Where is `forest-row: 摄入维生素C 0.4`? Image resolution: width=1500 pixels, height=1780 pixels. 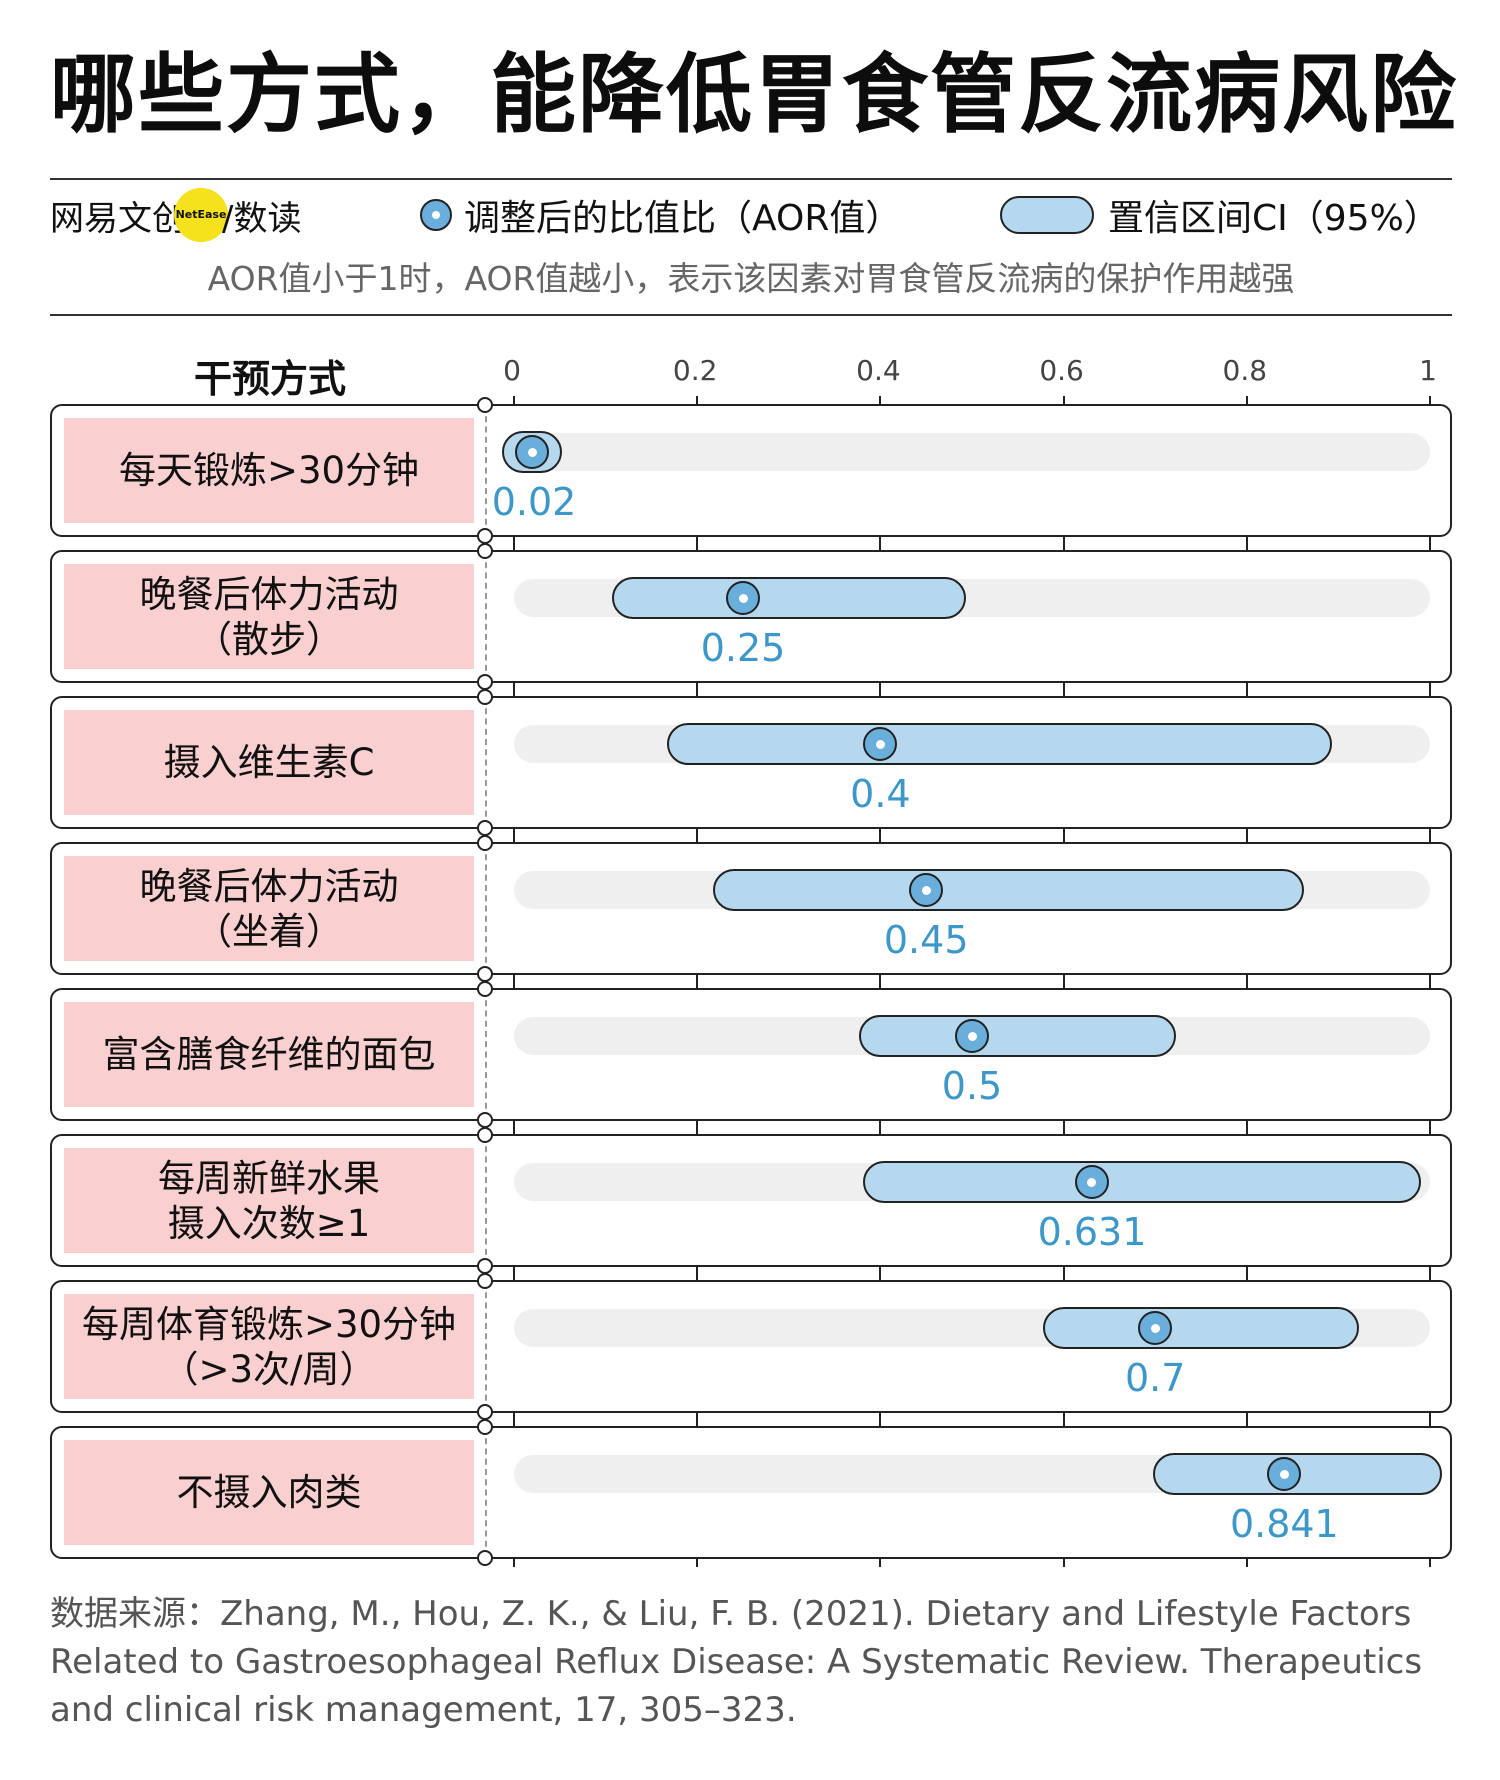
forest-row: 摄入维生素C 0.4 is located at coordinates (751, 762).